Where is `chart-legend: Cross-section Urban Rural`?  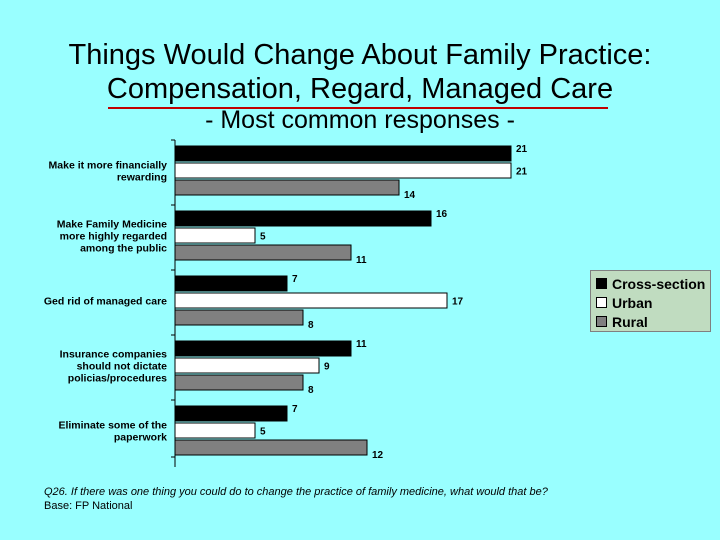
chart-legend: Cross-section Urban Rural is located at coordinates (650, 301).